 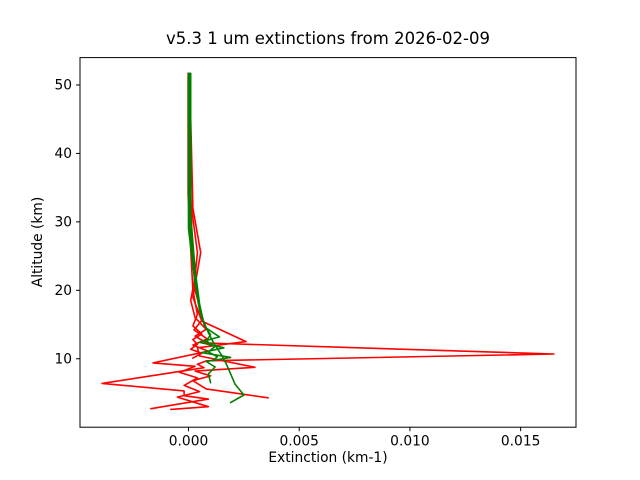 I want to click on y-tick-label: 20, so click(x=63, y=291).